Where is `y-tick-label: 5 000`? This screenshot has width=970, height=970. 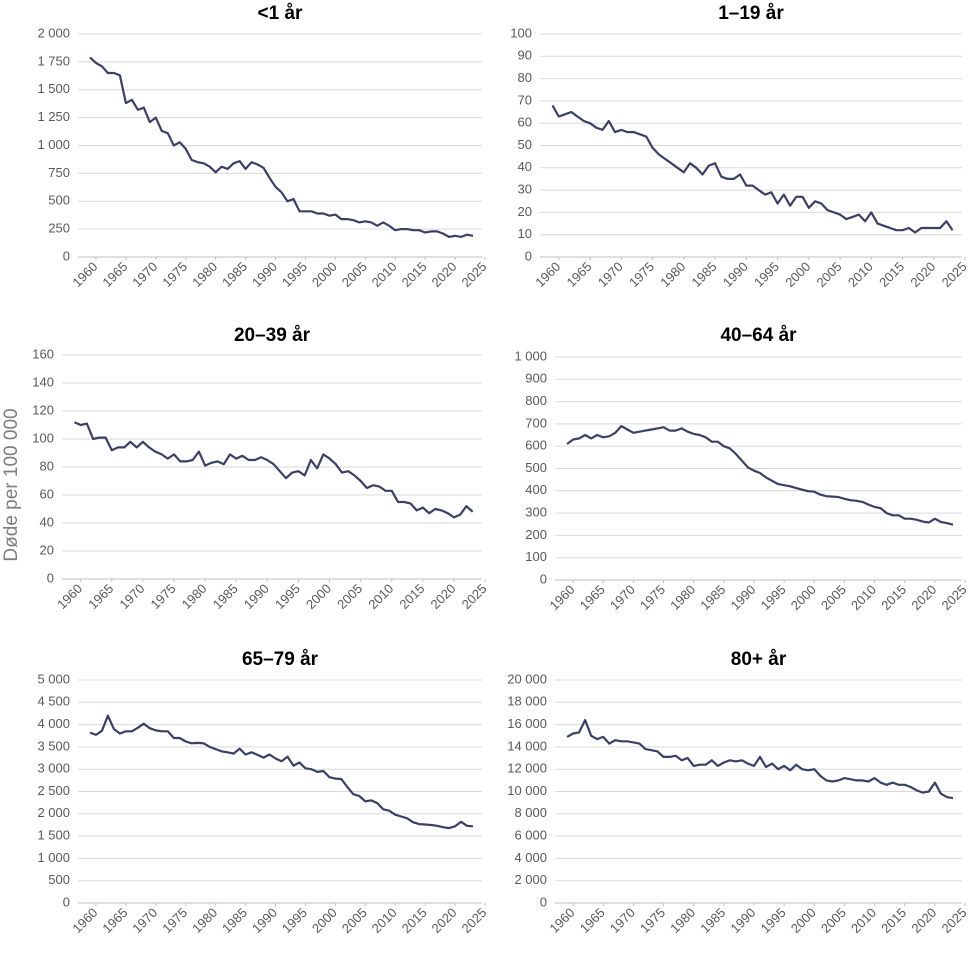 y-tick-label: 5 000 is located at coordinates (53, 678).